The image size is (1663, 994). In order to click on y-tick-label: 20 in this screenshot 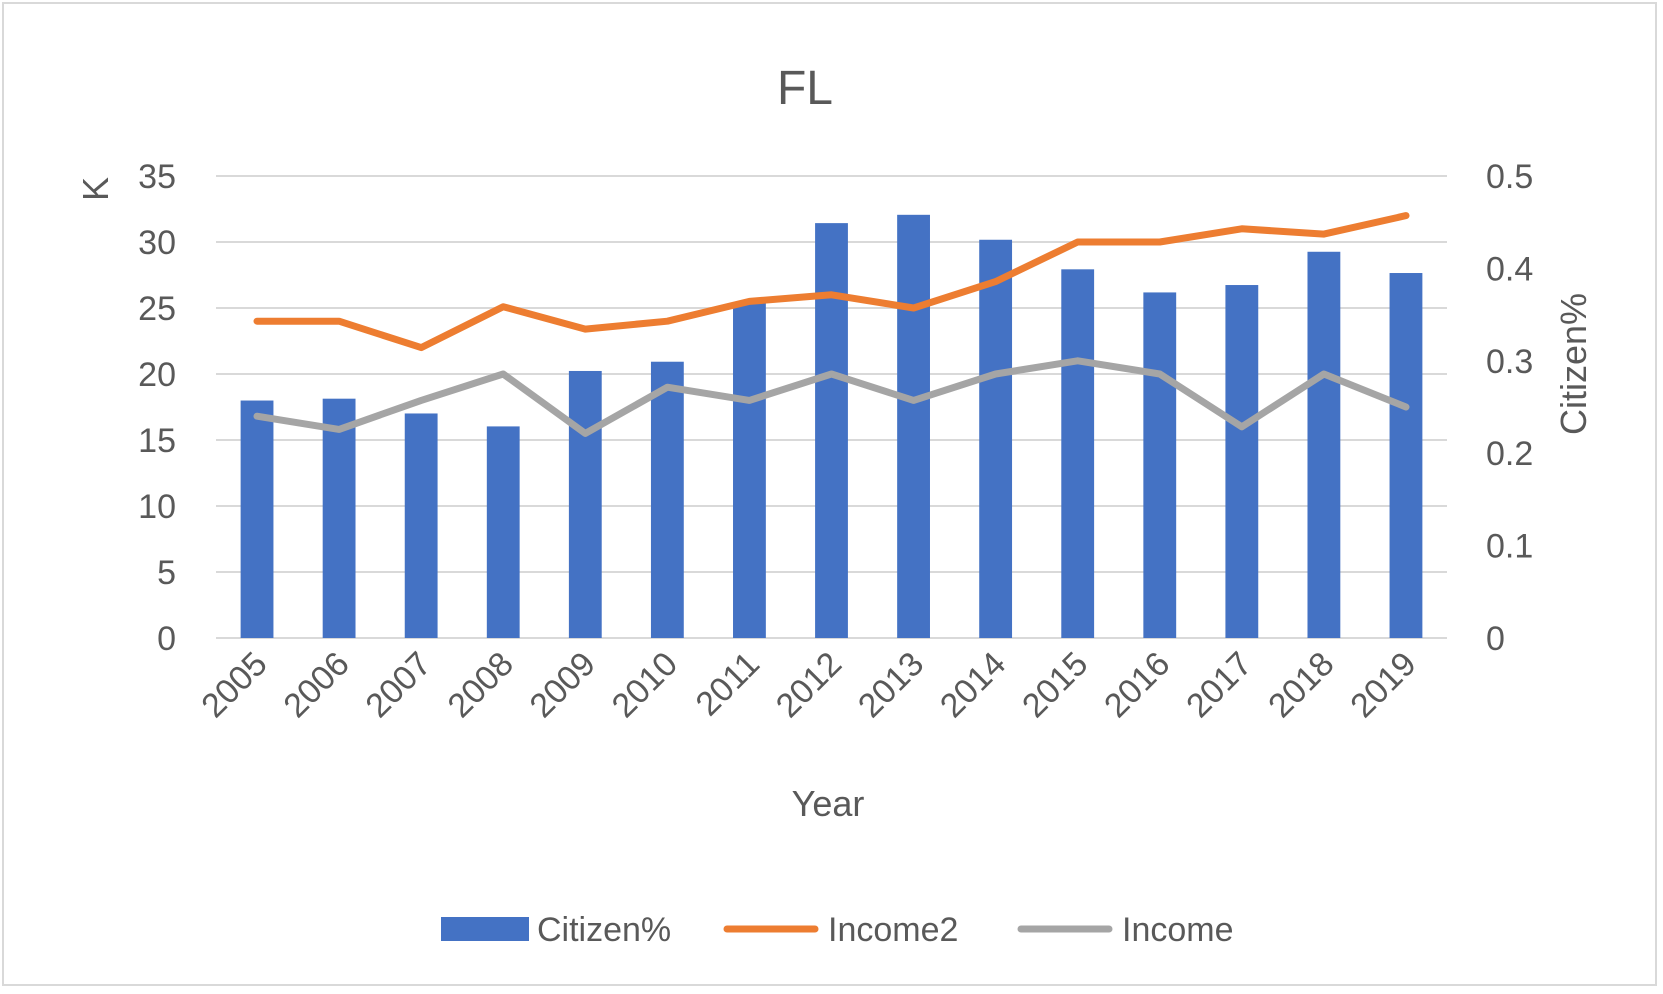, I will do `click(157, 375)`.